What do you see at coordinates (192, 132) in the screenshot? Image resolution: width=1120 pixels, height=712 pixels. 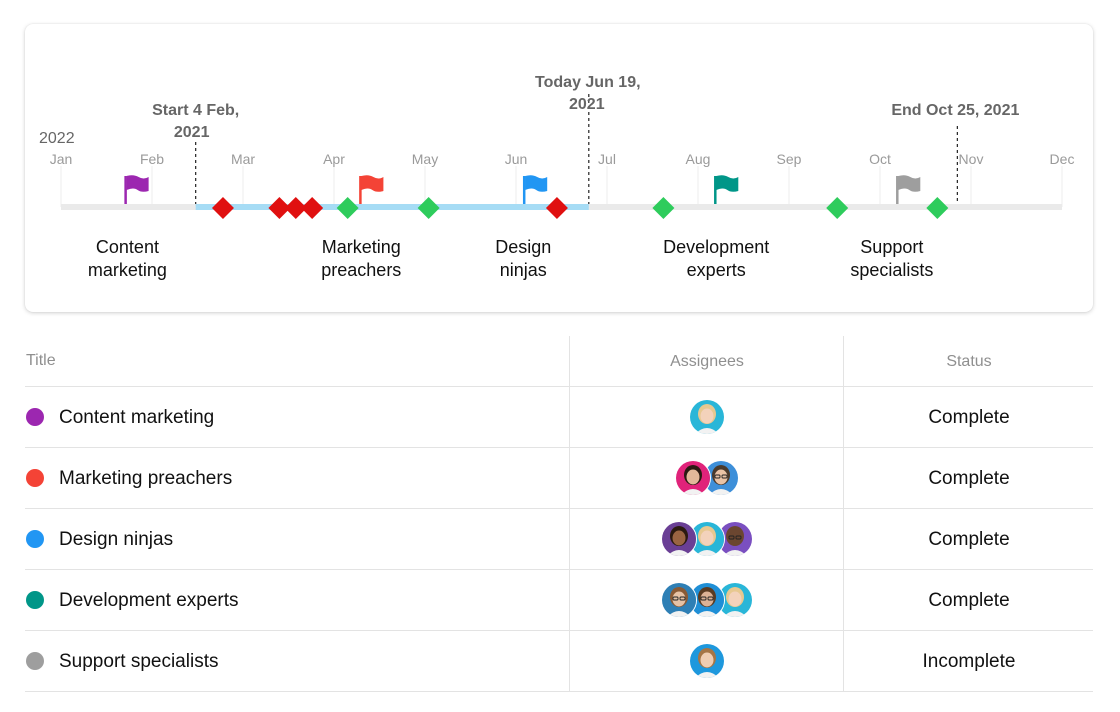 I see `start-marker-label-year: 2021` at bounding box center [192, 132].